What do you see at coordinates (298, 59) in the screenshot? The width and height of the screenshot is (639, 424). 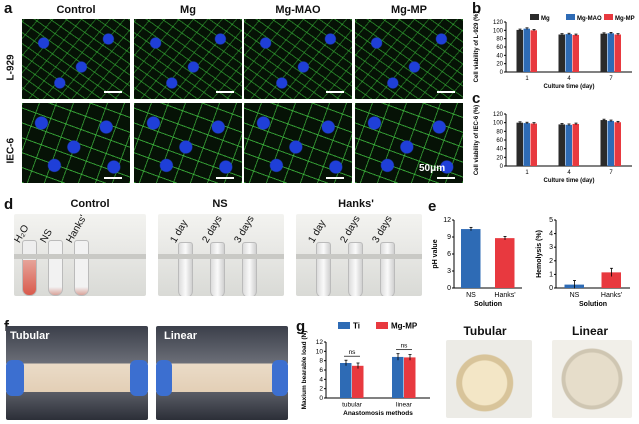 I see `micrograph-l929-mg-mao` at bounding box center [298, 59].